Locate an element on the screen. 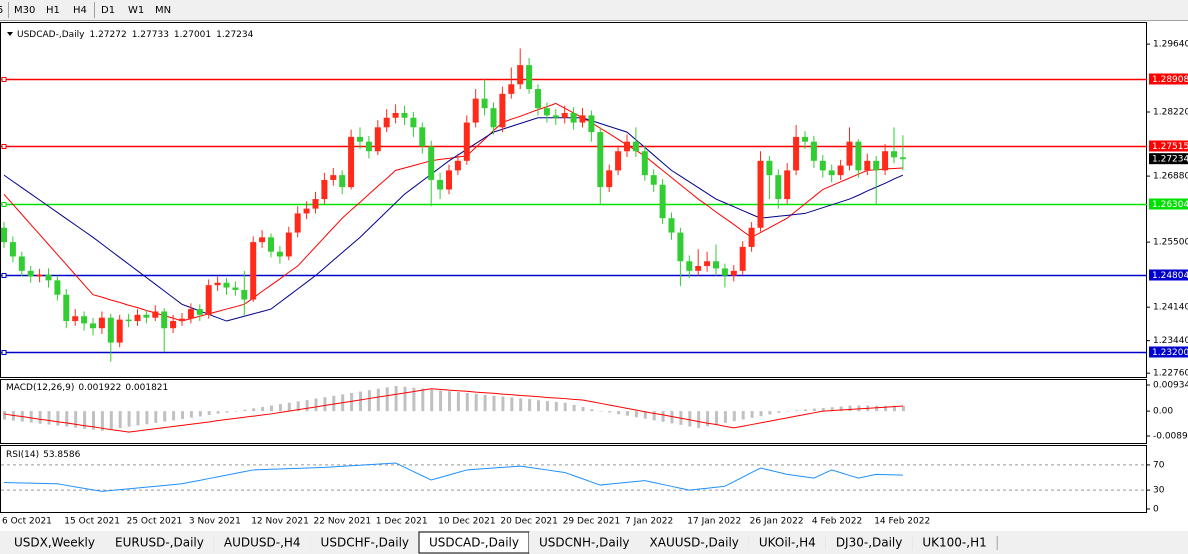 The height and width of the screenshot is (554, 1188). tab-label: USDCHF-,Daily is located at coordinates (365, 543).